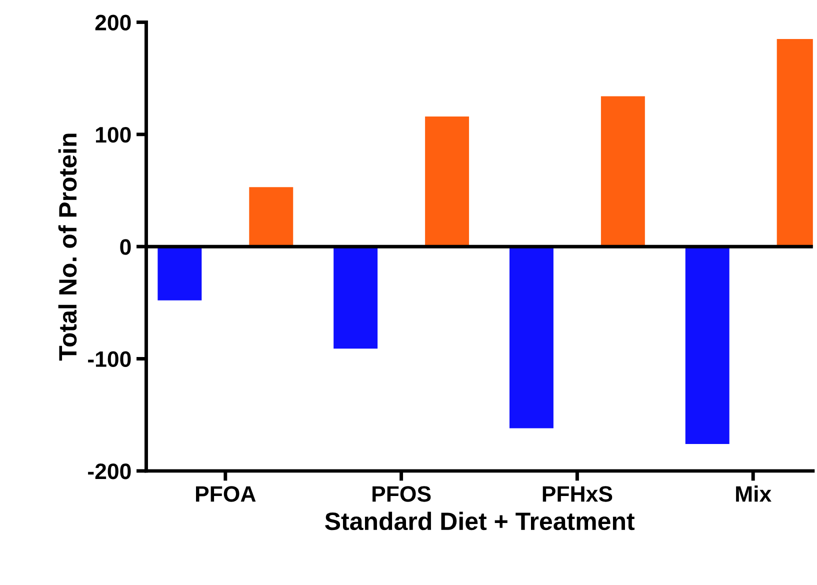 This screenshot has height=585, width=817. What do you see at coordinates (401, 494) in the screenshot?
I see `x-tick-label: PFOS` at bounding box center [401, 494].